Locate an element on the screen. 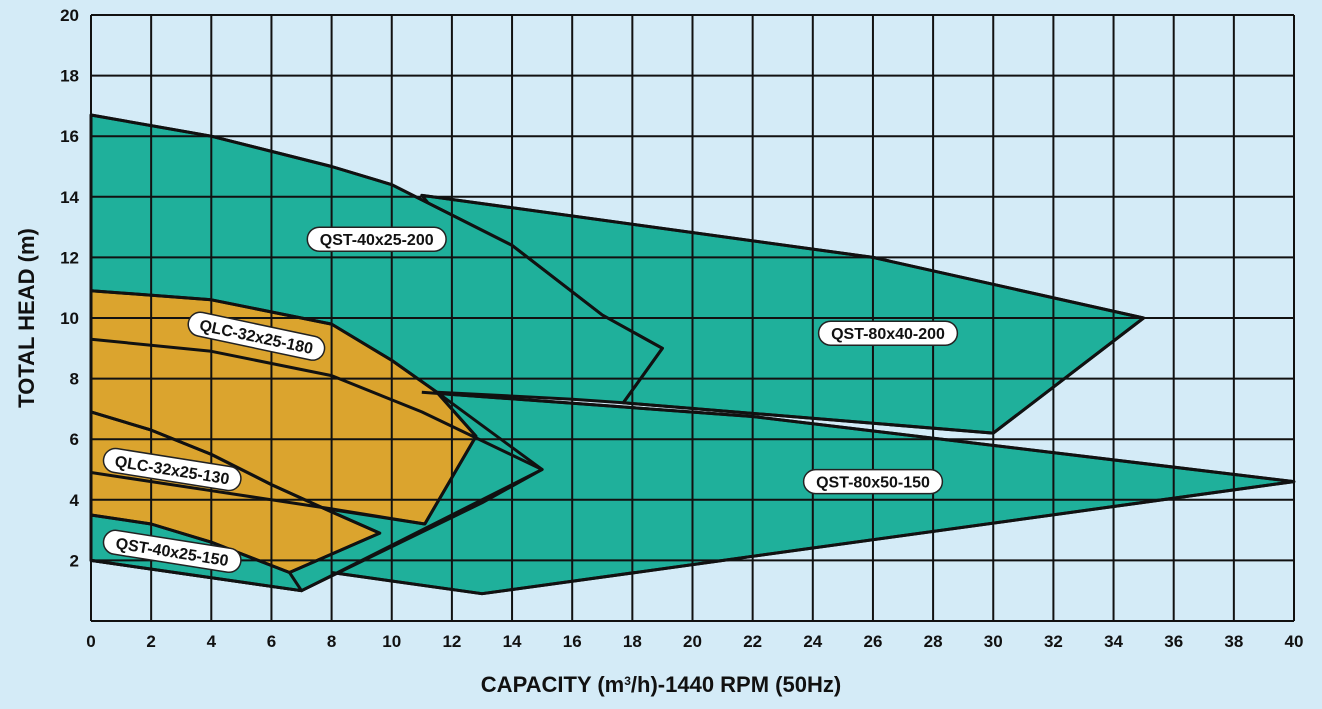 The width and height of the screenshot is (1322, 709). y-tick-label: 18 is located at coordinates (69, 76).